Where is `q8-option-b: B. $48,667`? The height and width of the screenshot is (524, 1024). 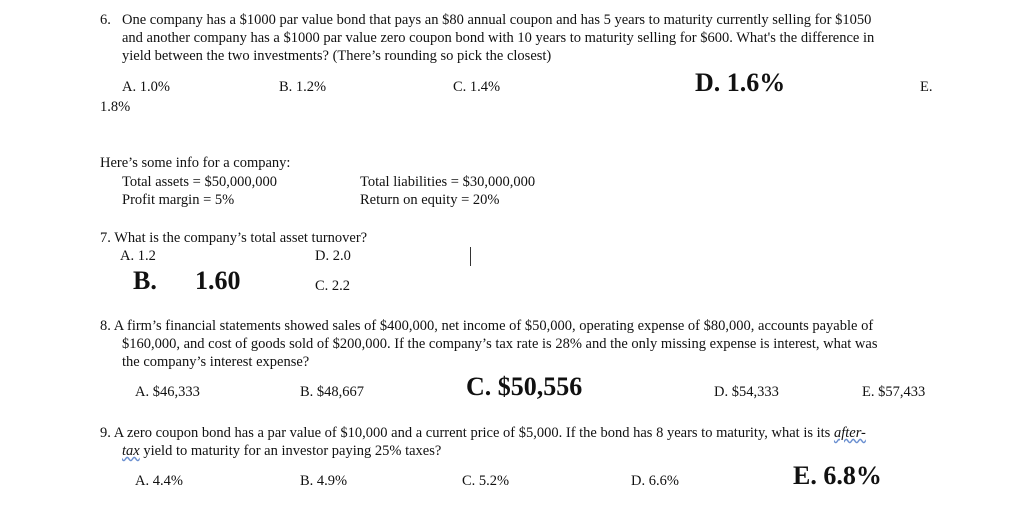
q8-option-b: B. $48,667 is located at coordinates (332, 392).